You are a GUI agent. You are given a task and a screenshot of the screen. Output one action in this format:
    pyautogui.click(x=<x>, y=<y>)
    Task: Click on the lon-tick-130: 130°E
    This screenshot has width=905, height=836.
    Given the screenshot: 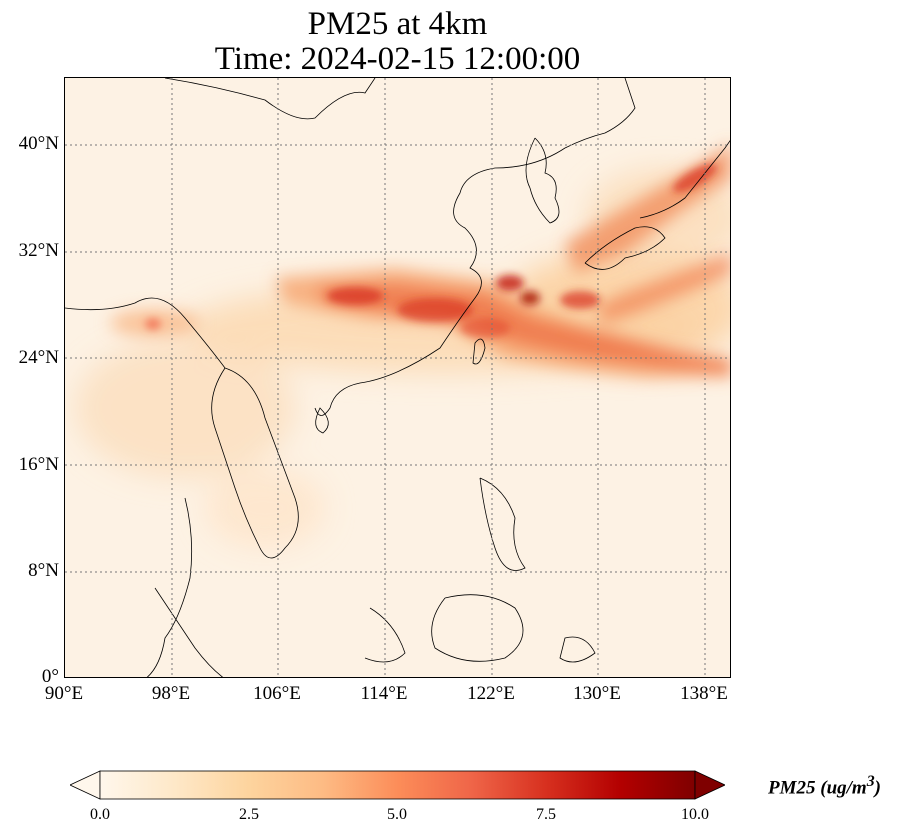 What is the action you would take?
    pyautogui.click(x=597, y=693)
    